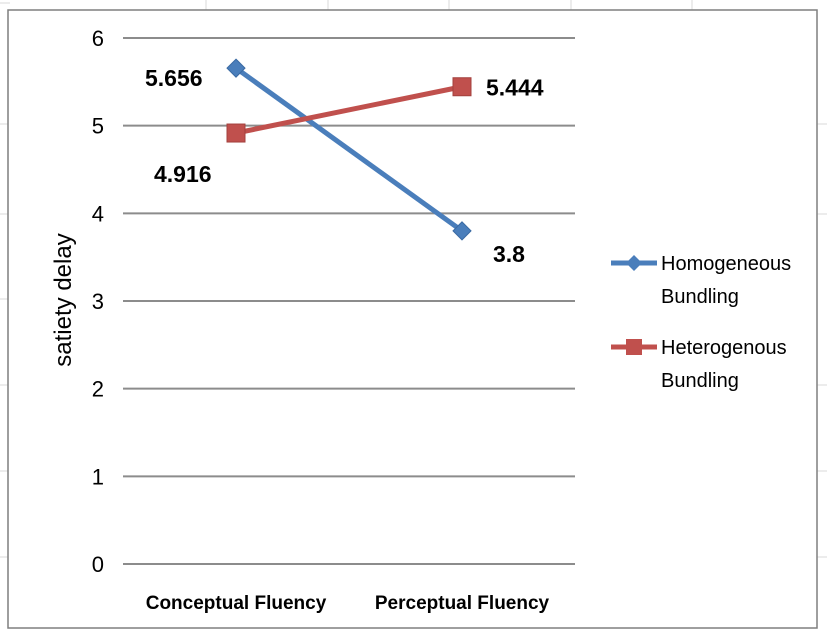 This screenshot has height=635, width=827. Describe the element at coordinates (183, 174) in the screenshot. I see `data-label: 4.916` at that location.